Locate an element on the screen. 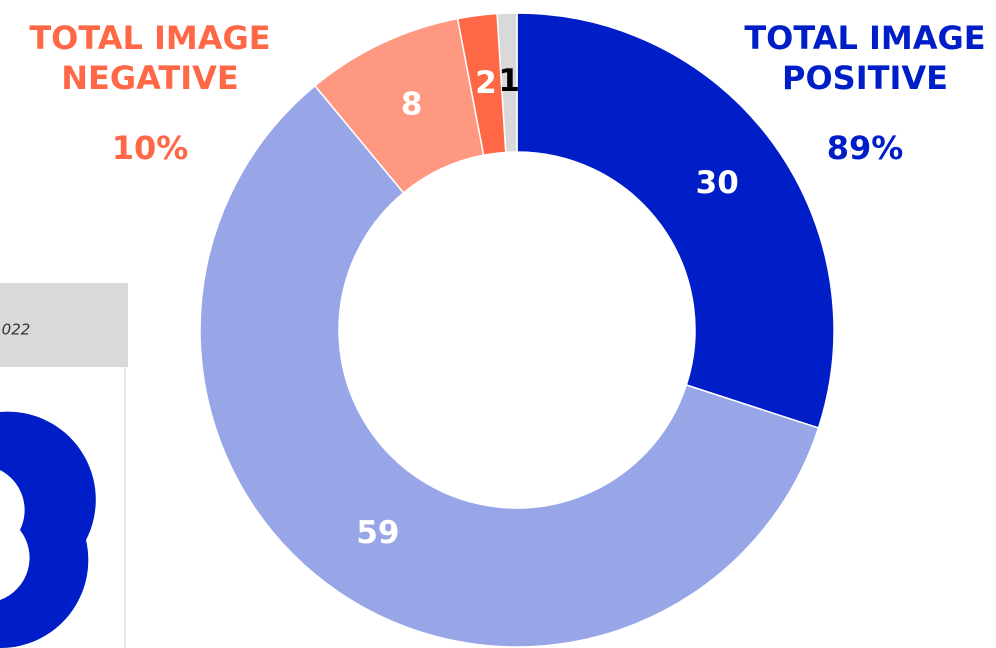 This screenshot has width=996, height=648. value-label: 8 is located at coordinates (412, 105).